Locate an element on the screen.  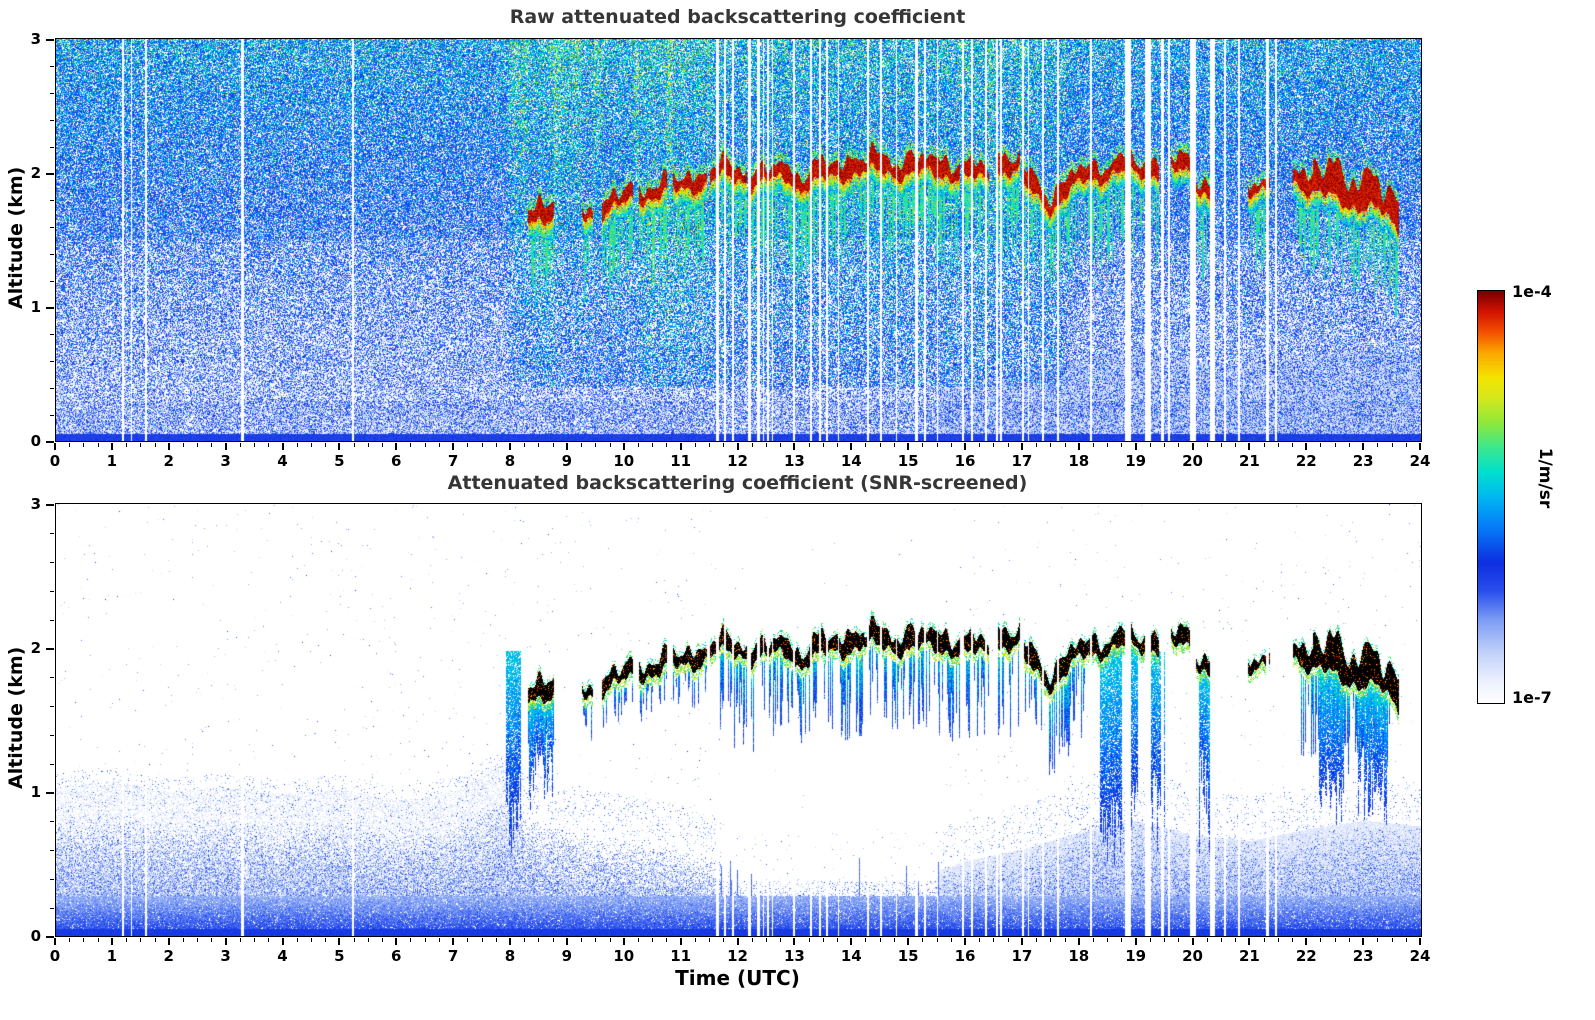
x-tick-label: 9 is located at coordinates (567, 956).